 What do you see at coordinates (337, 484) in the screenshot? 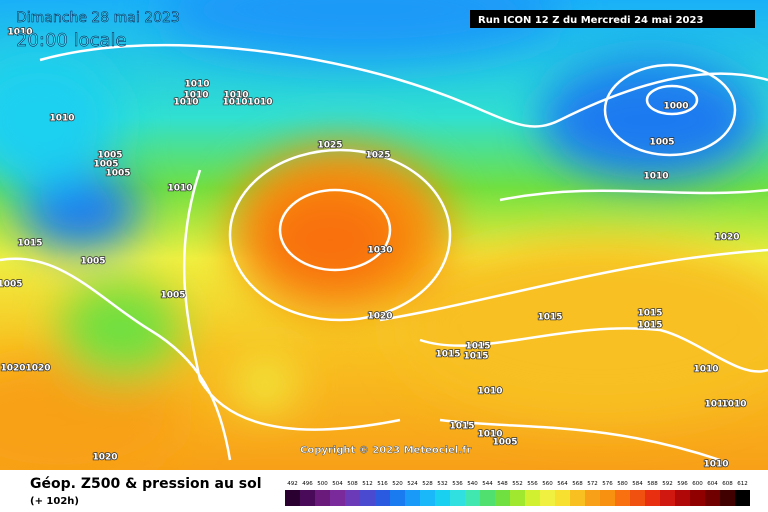
I see `colorbar-label: 504` at bounding box center [337, 484].